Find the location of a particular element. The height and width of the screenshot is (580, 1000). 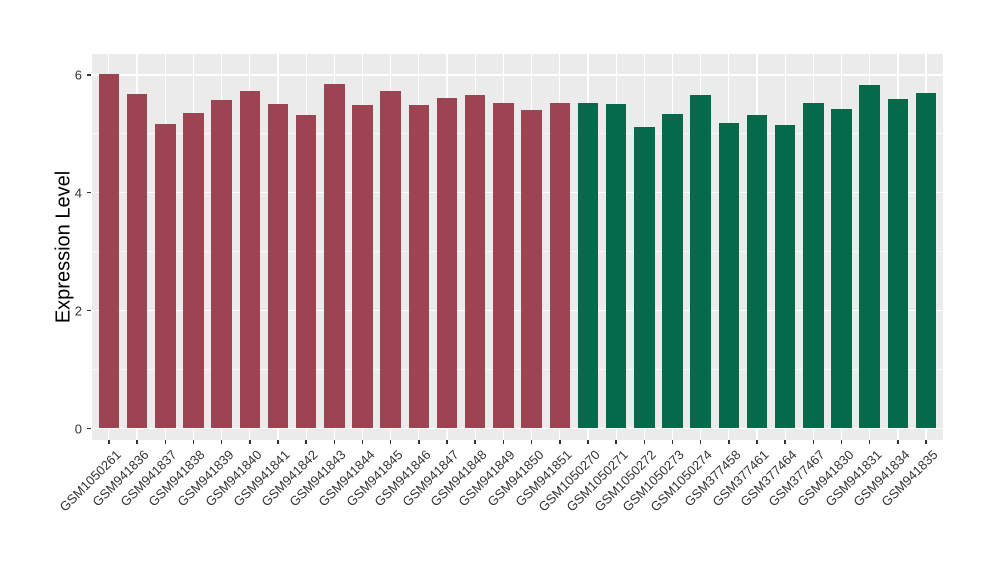

y-tick-label: 4 is located at coordinates (78, 193).